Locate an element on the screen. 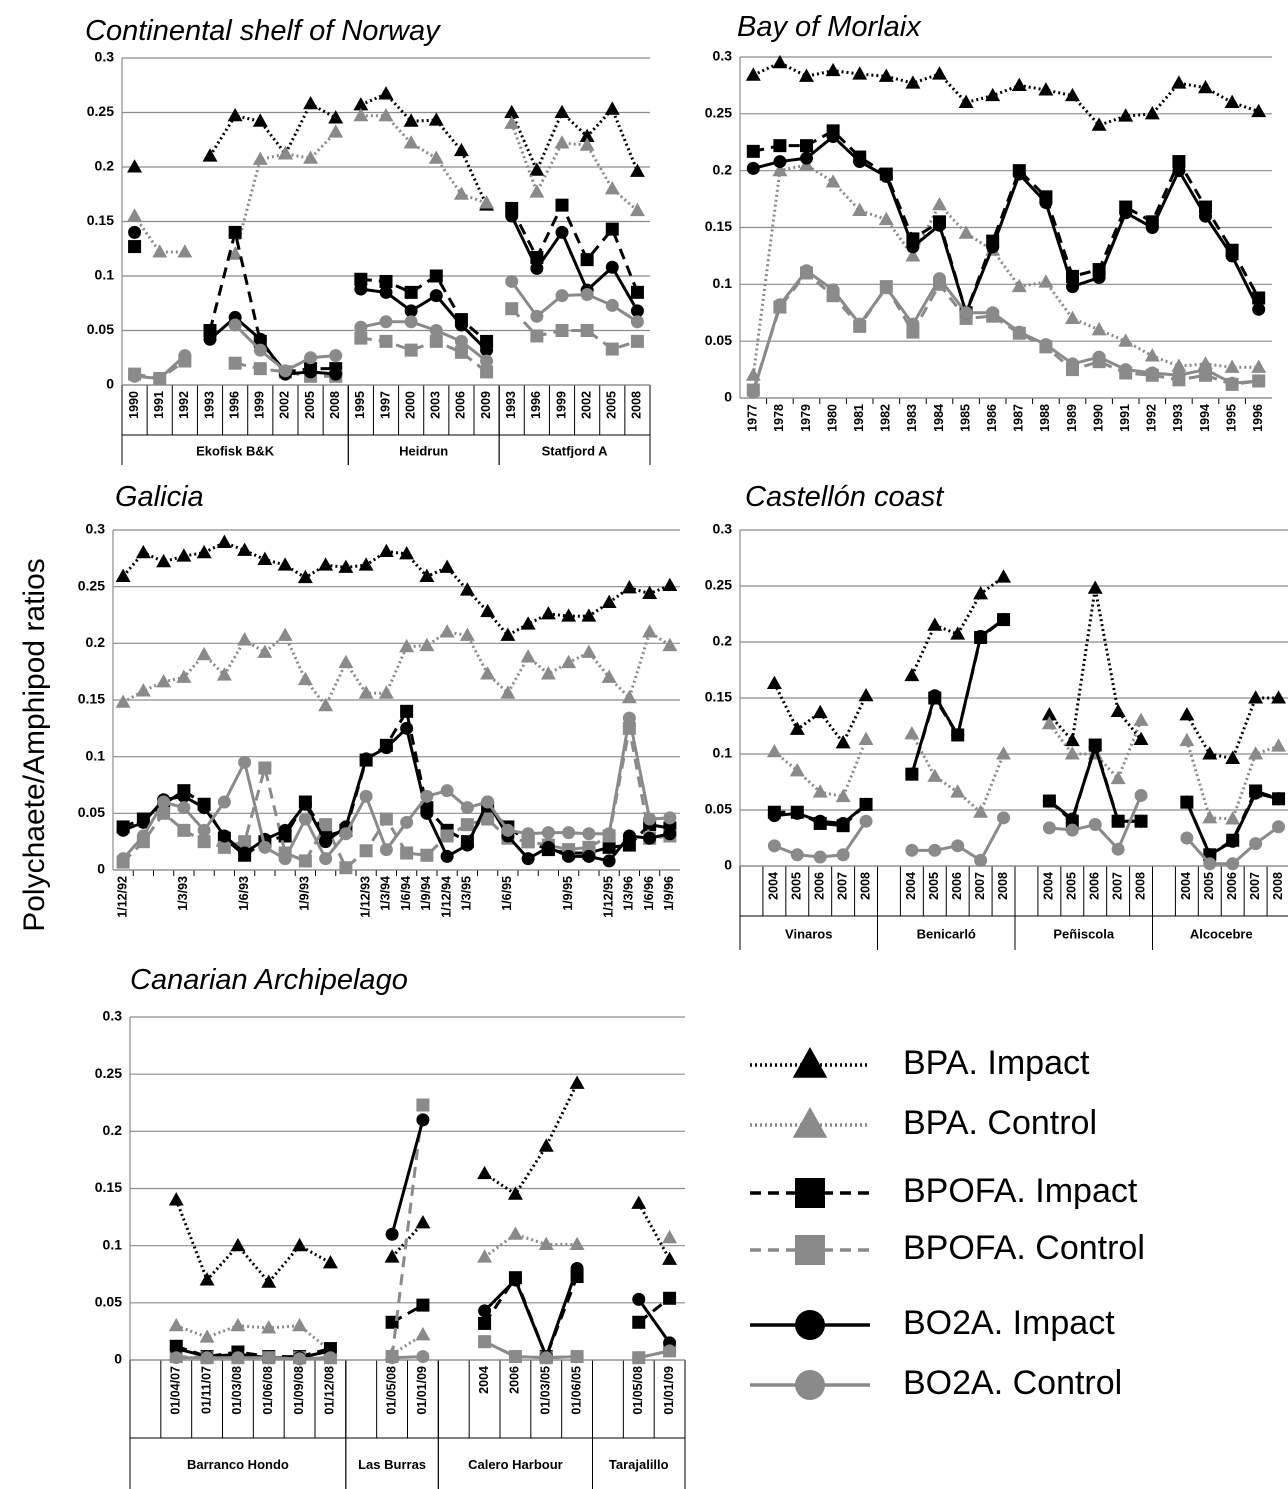 This screenshot has height=1489, width=1288. group-label: Las Burras is located at coordinates (392, 1464).